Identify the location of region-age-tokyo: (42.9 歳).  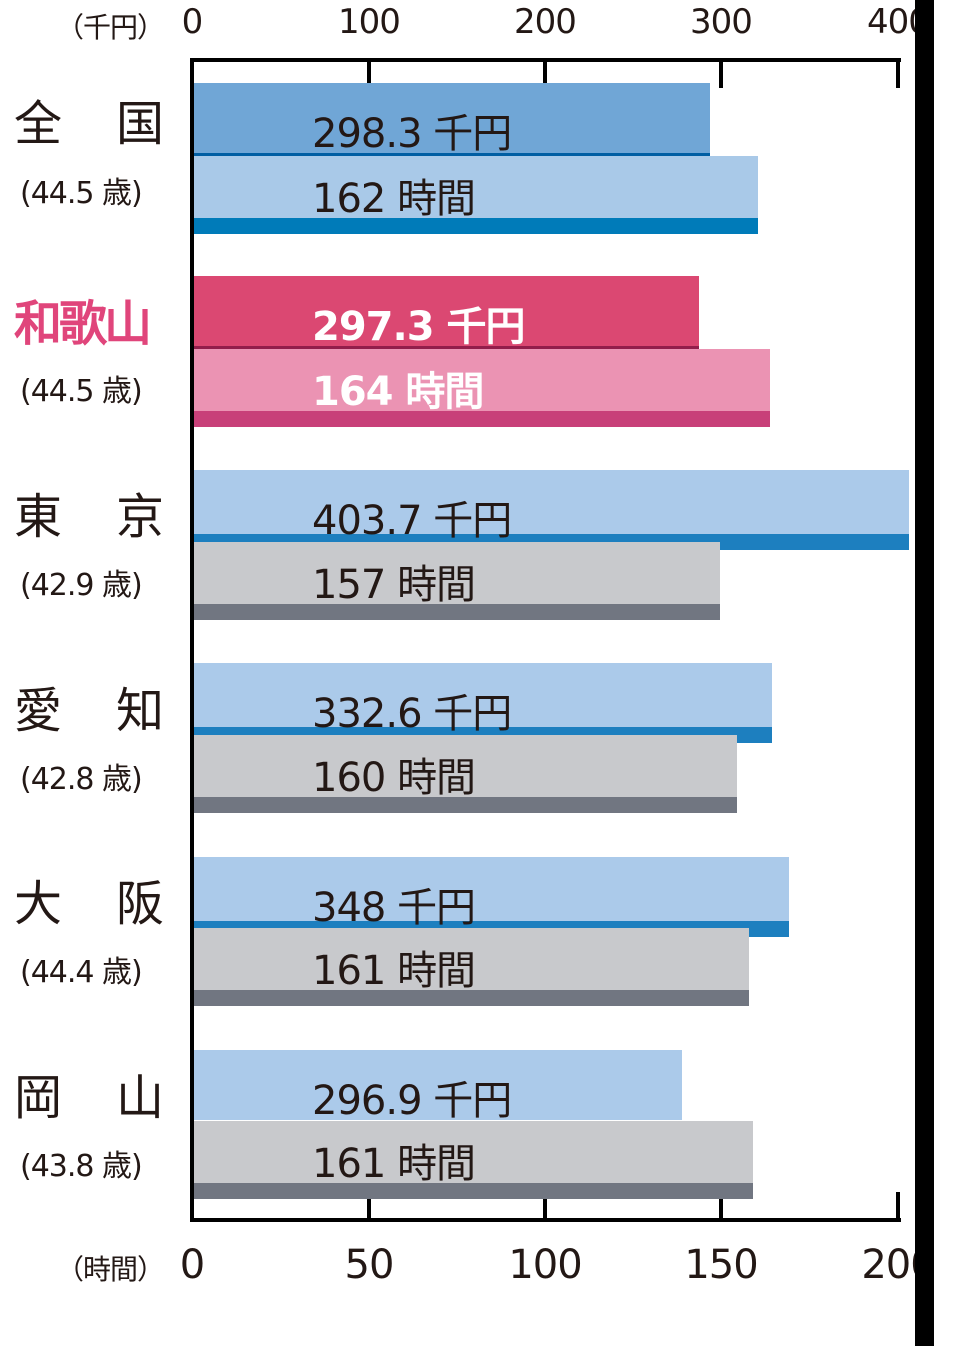
(81, 585).